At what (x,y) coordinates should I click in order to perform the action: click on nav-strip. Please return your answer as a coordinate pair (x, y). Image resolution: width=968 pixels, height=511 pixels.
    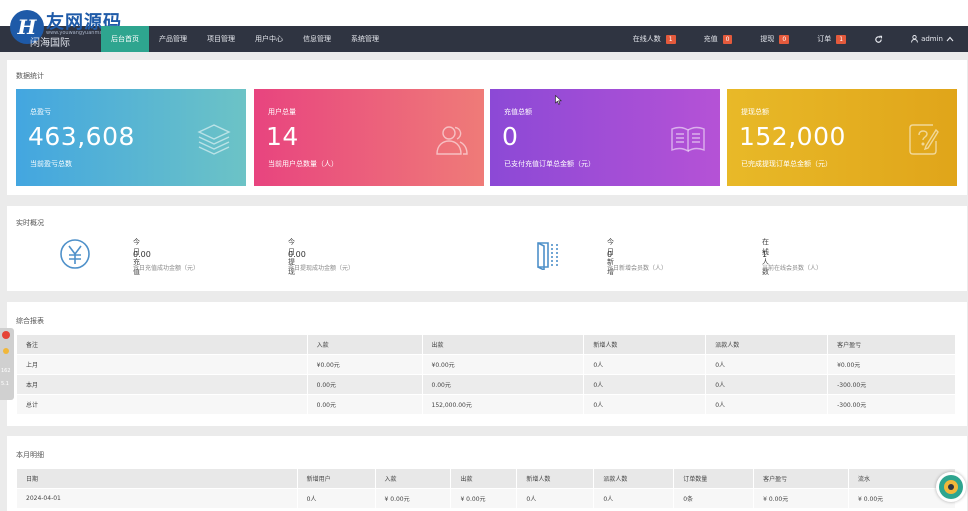
    Looking at the image, I should click on (484, 39).